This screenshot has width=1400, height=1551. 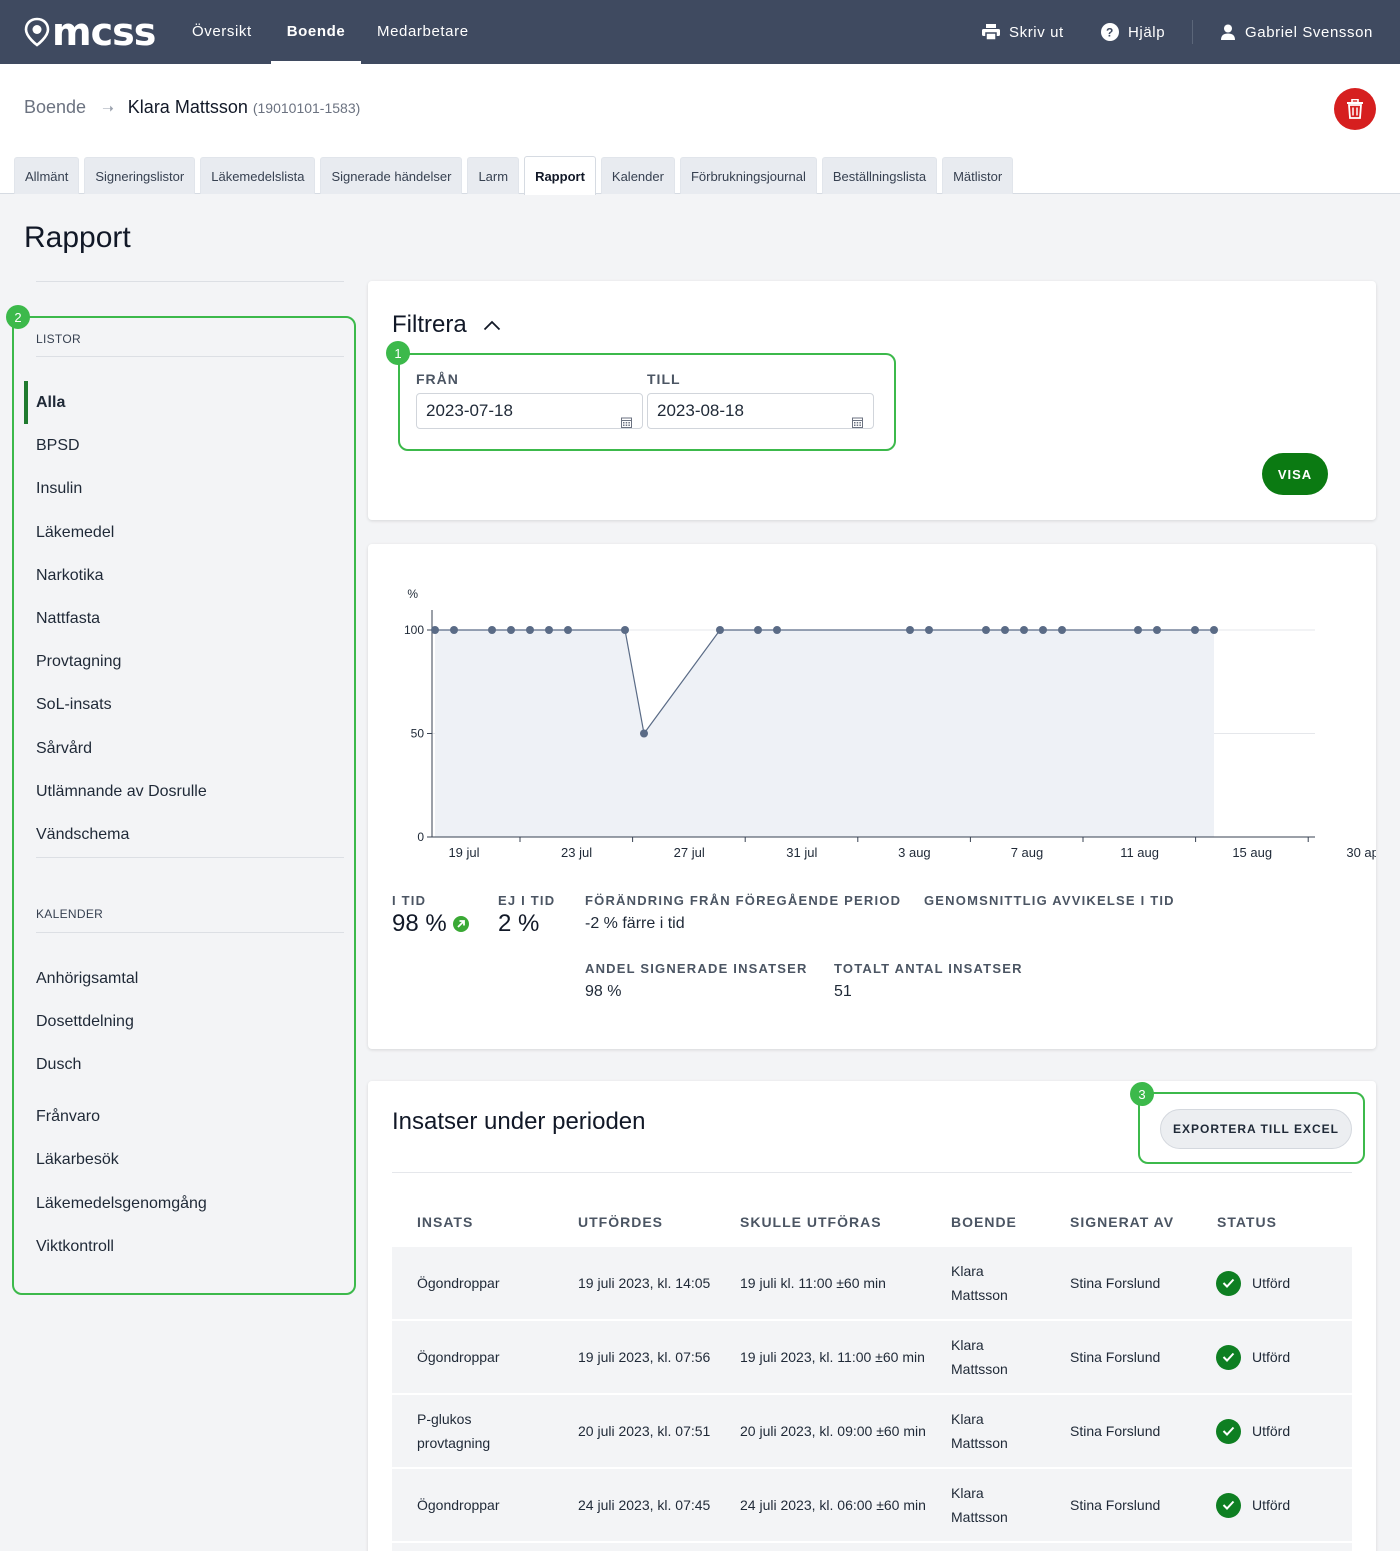 I want to click on header-insats: INSATS, so click(x=445, y=1222).